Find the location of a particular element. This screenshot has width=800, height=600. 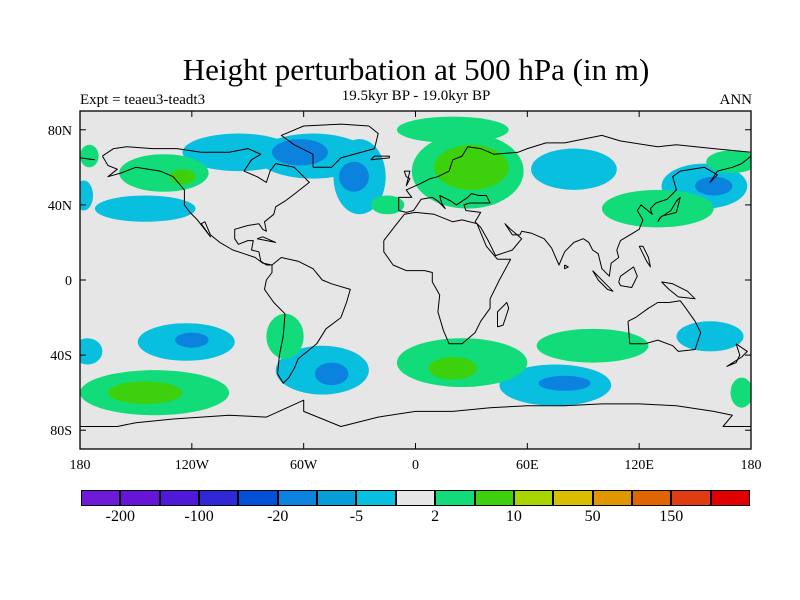

x-tick-label: 0 is located at coordinates (415, 465).